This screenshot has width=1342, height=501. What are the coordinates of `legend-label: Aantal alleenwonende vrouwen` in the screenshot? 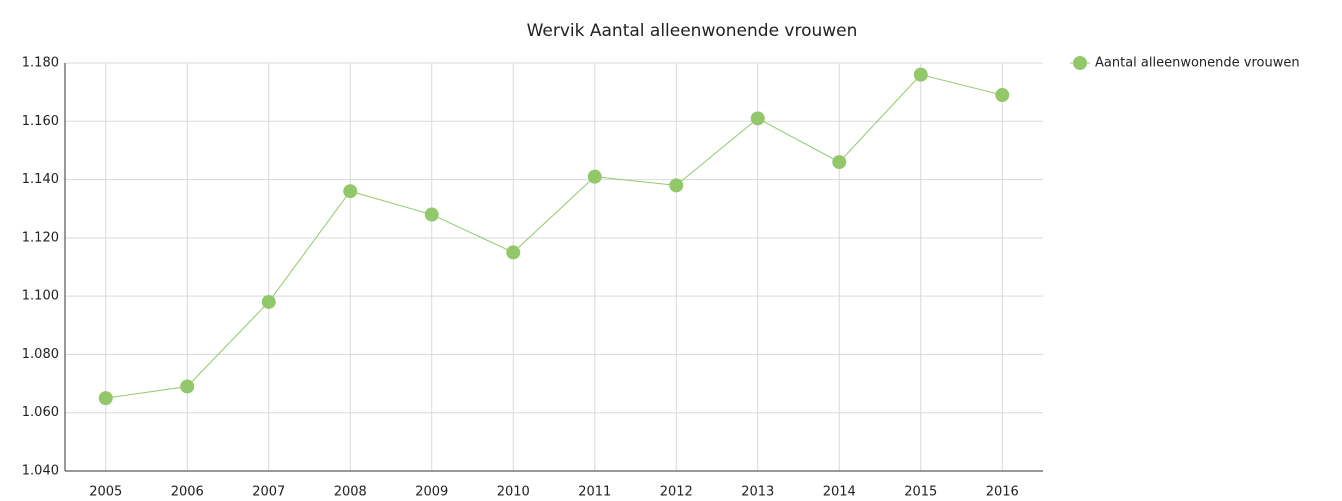 It's located at (1197, 63).